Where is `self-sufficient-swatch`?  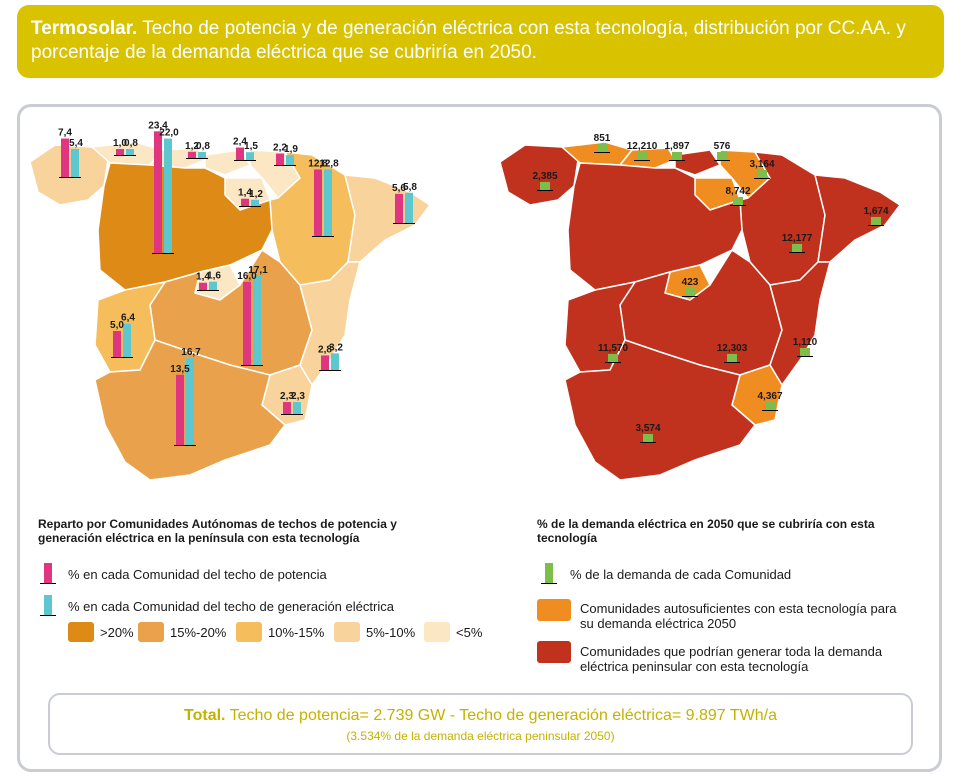 self-sufficient-swatch is located at coordinates (554, 610).